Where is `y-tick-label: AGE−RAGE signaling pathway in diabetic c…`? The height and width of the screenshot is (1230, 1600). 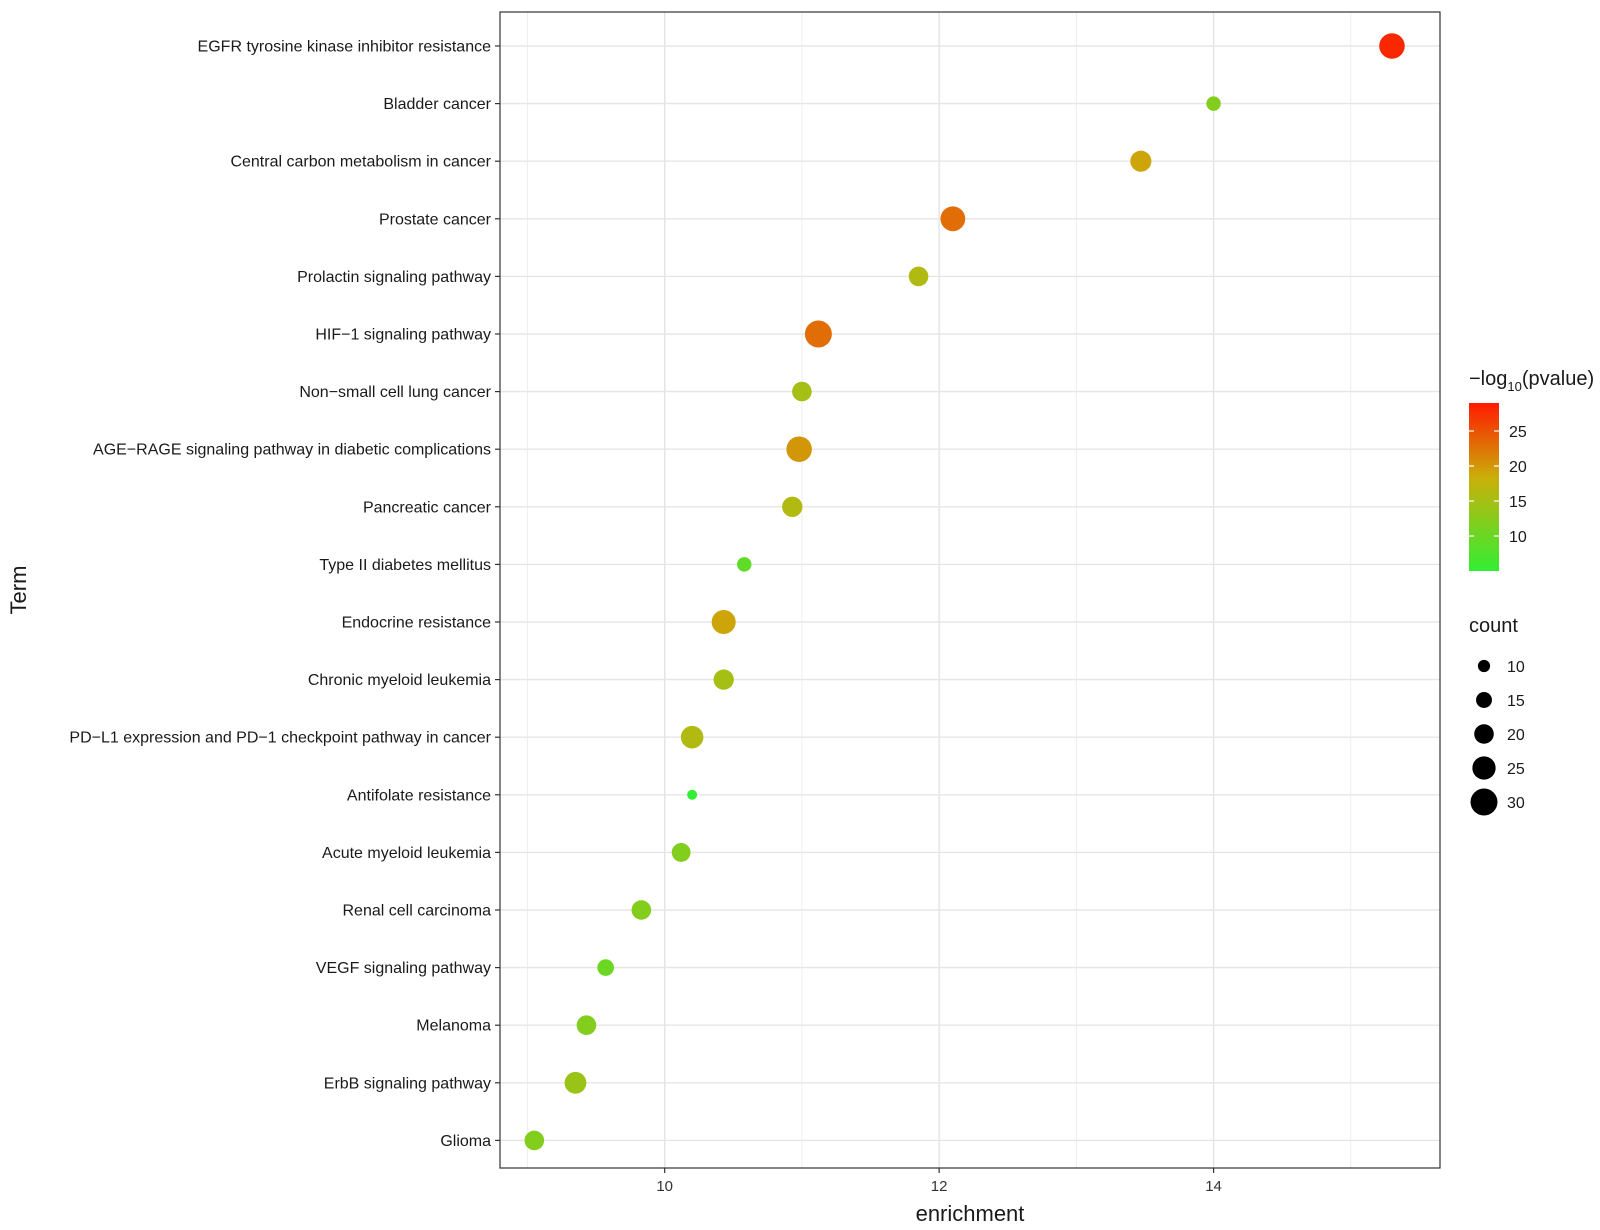 y-tick-label: AGE−RAGE signaling pathway in diabetic c… is located at coordinates (292, 450).